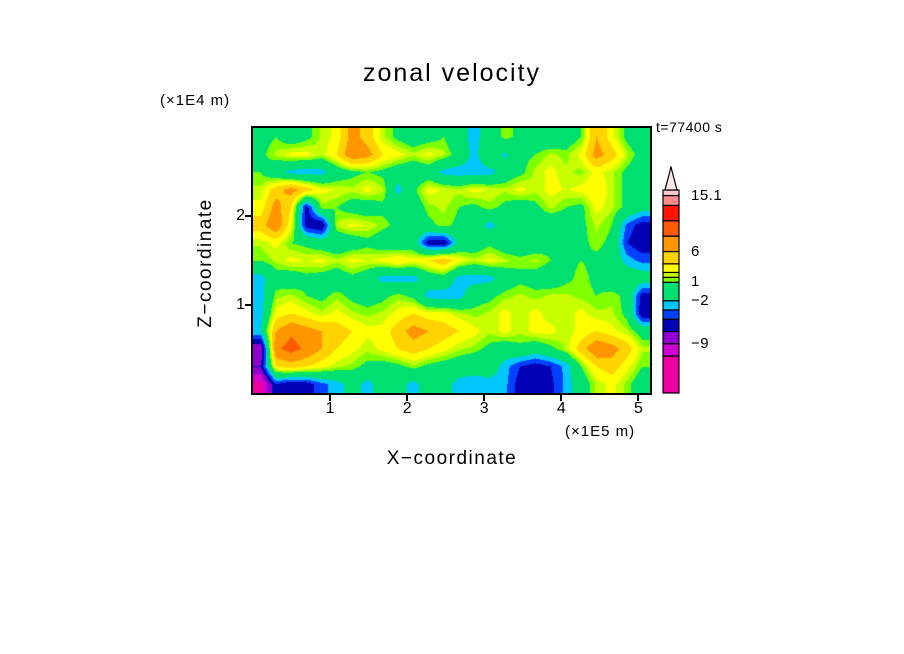 The width and height of the screenshot is (904, 654). What do you see at coordinates (407, 408) in the screenshot?
I see `x-tick-label: 2` at bounding box center [407, 408].